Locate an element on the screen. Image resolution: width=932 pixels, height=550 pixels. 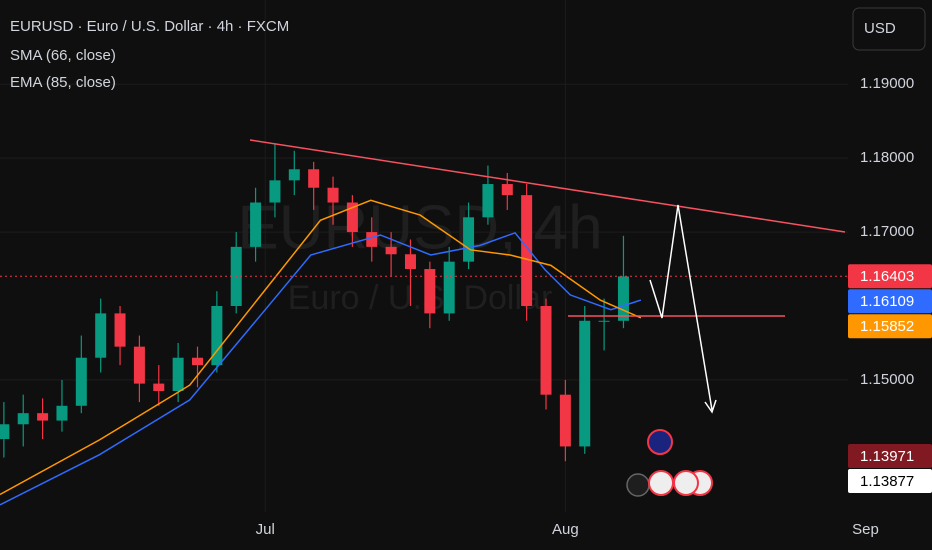
currency-button is located at coordinates (889, 29).